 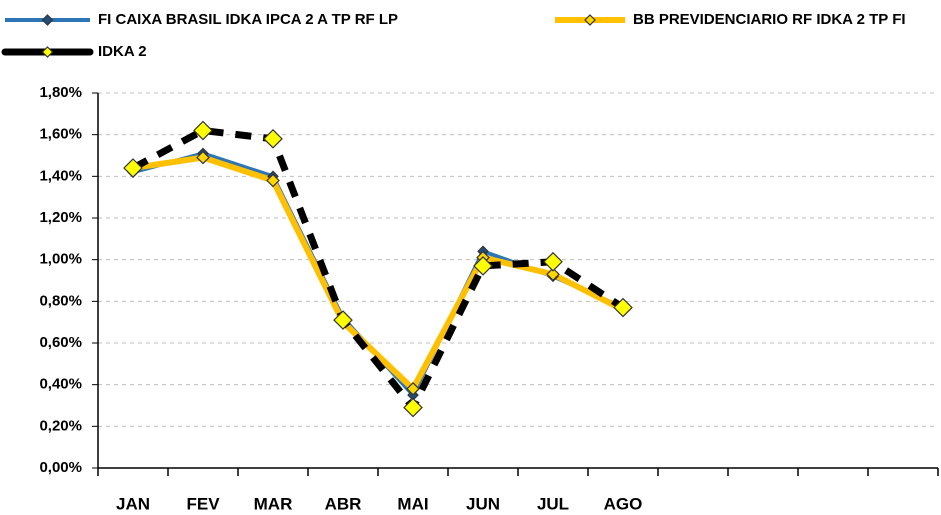 I want to click on legend-label: BB PREVIDENCIARIO RF IDKA 2 TP FI, so click(x=769, y=19).